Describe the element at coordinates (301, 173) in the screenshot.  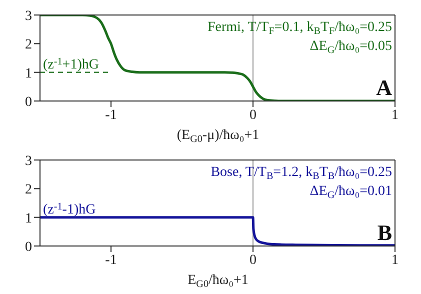
I see `annotation: Bose, T/T$_{B}$=1.2, k$_{B}$T$_{B}$/ħω₀=0.25` at that location.